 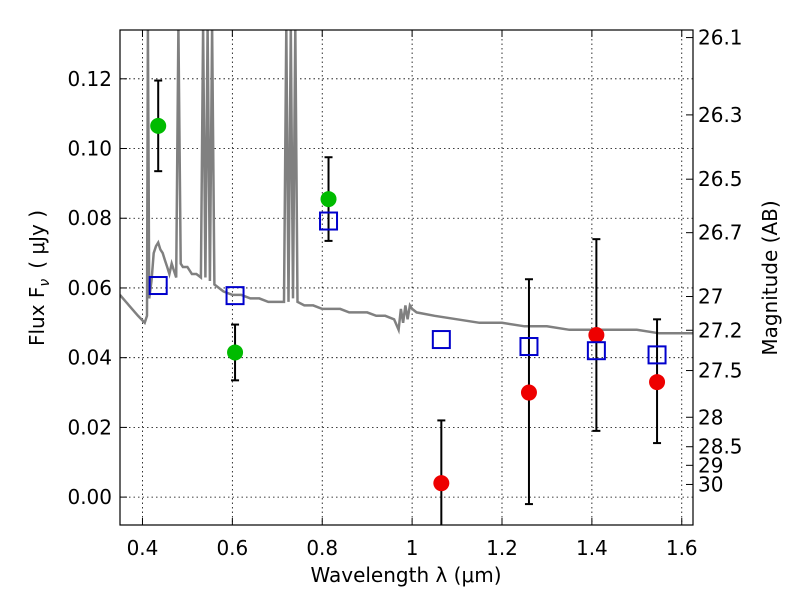 I want to click on y2-tick-label: 26.5, so click(x=720, y=179).